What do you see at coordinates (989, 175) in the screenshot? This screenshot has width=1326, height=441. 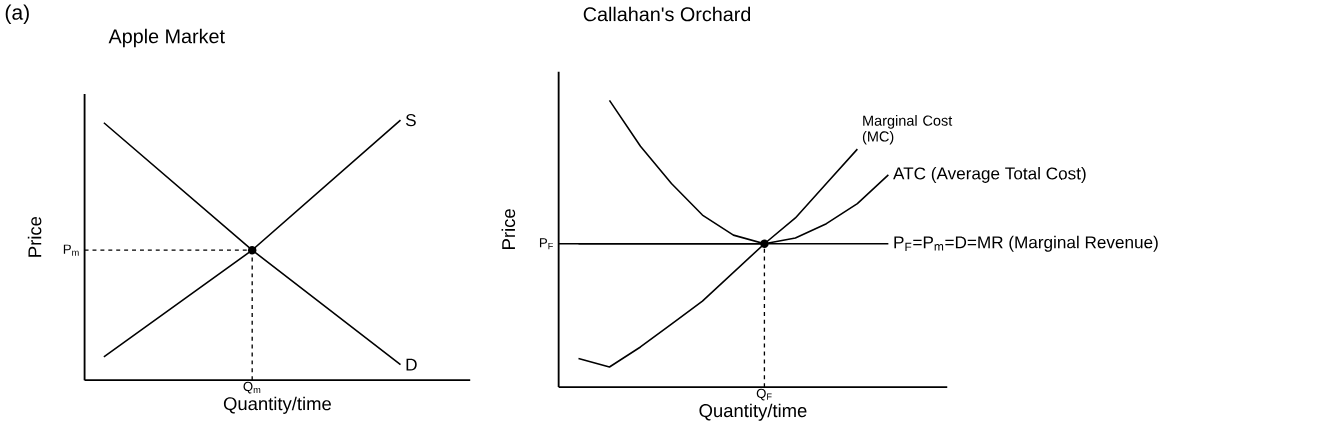 I see `series-label: ATC (Average Total Cost)` at bounding box center [989, 175].